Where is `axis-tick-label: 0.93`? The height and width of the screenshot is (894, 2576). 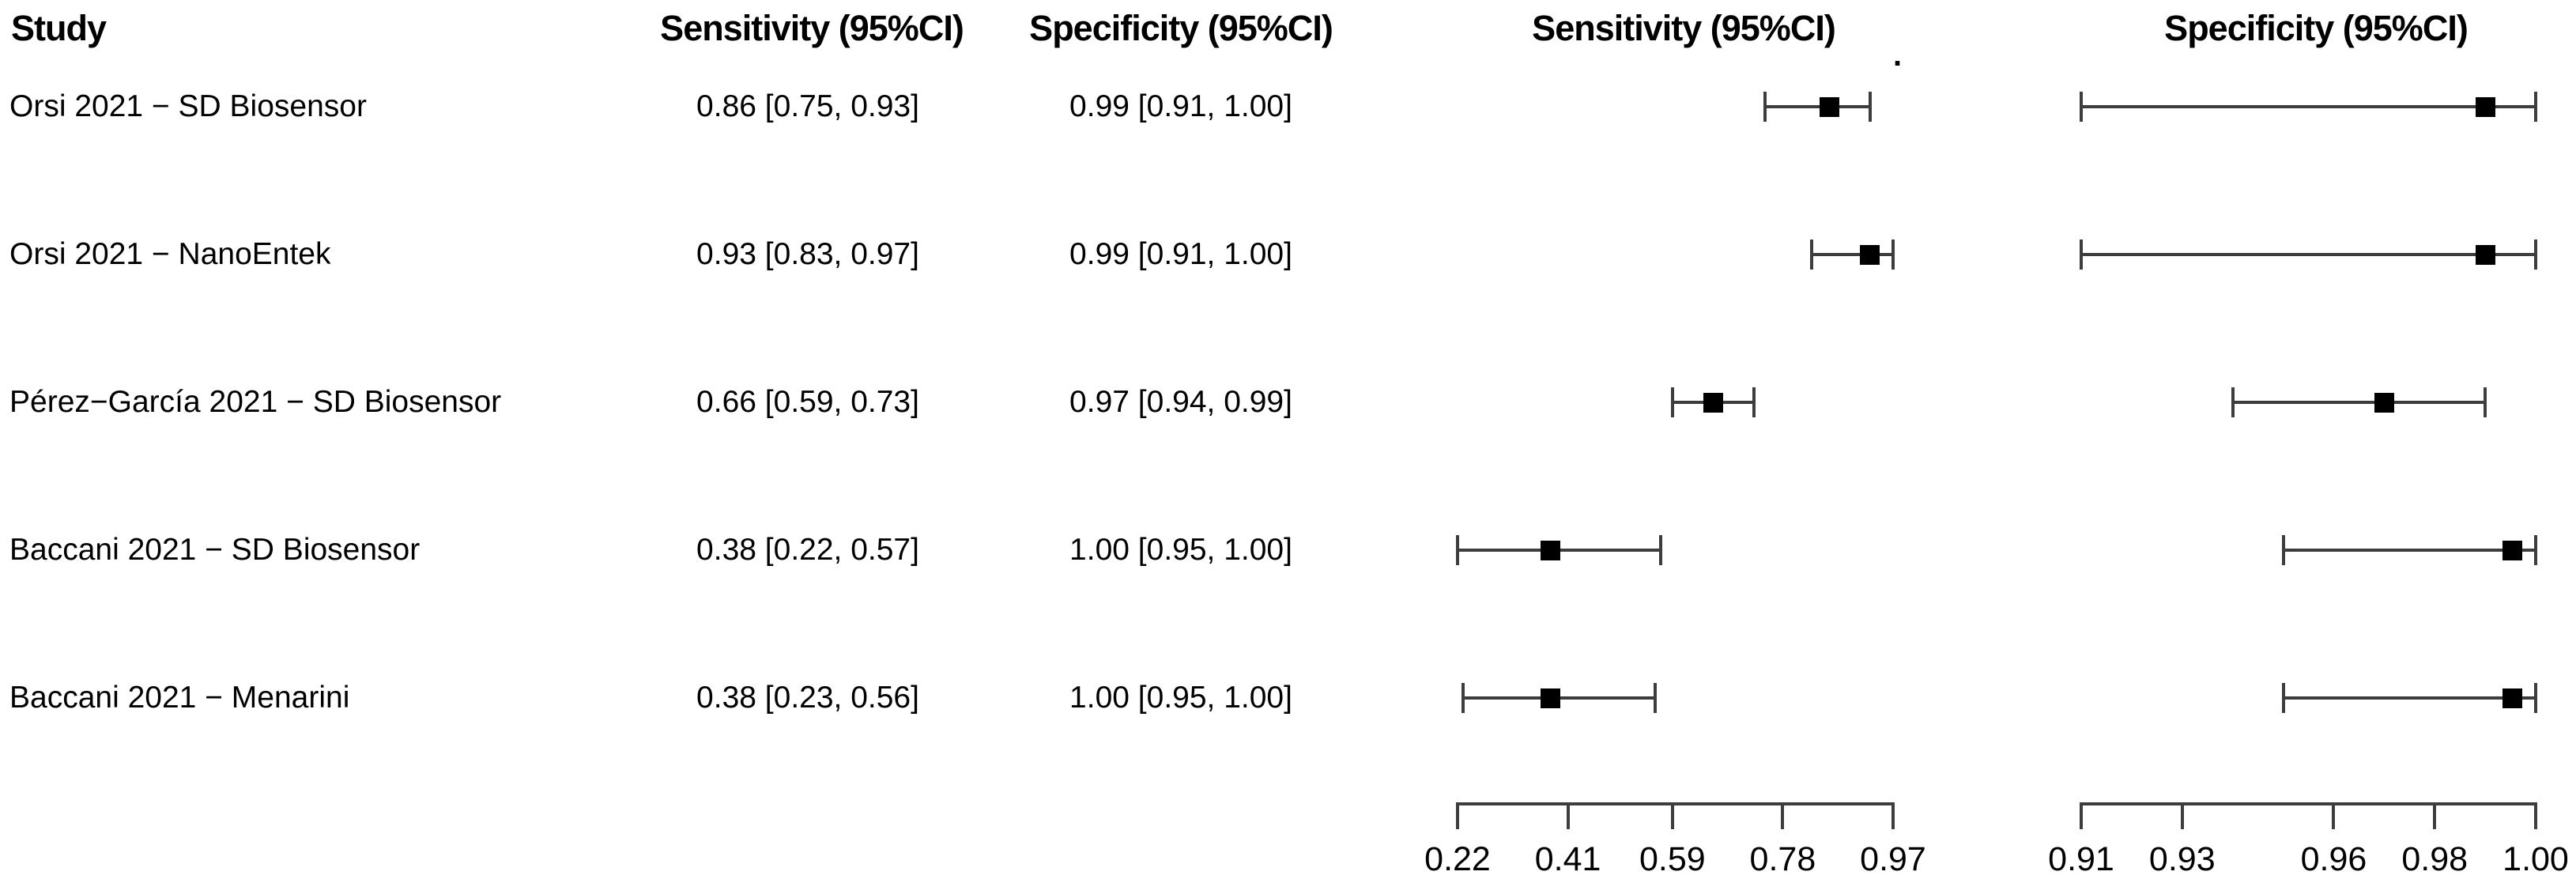
axis-tick-label: 0.93 is located at coordinates (2182, 859).